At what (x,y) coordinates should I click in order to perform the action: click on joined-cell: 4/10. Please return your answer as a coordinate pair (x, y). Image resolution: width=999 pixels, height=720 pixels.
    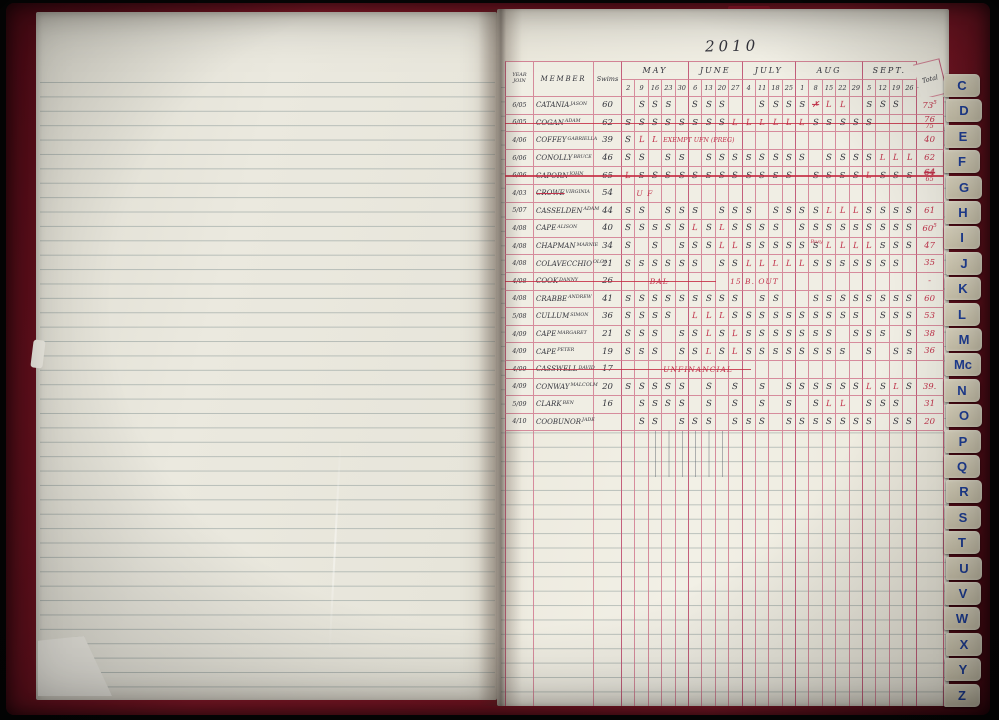
    Looking at the image, I should click on (519, 422).